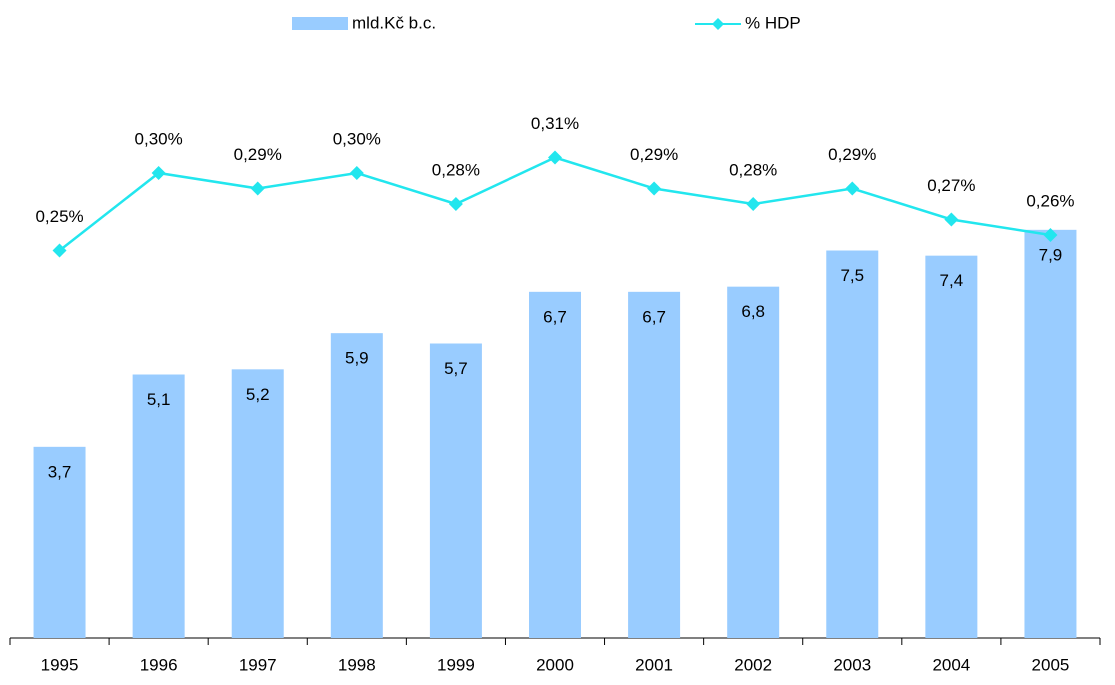 The image size is (1115, 685). What do you see at coordinates (554, 204) in the screenshot?
I see `line` at bounding box center [554, 204].